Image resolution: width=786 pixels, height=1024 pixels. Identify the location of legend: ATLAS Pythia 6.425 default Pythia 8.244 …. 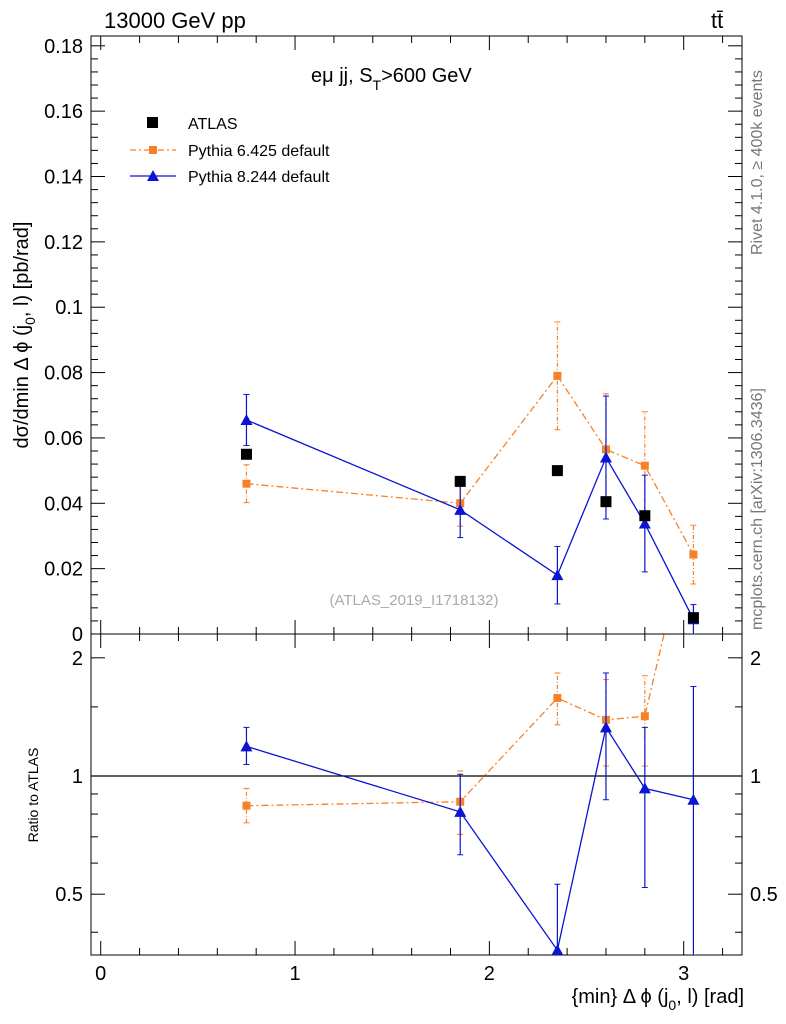
(230, 151).